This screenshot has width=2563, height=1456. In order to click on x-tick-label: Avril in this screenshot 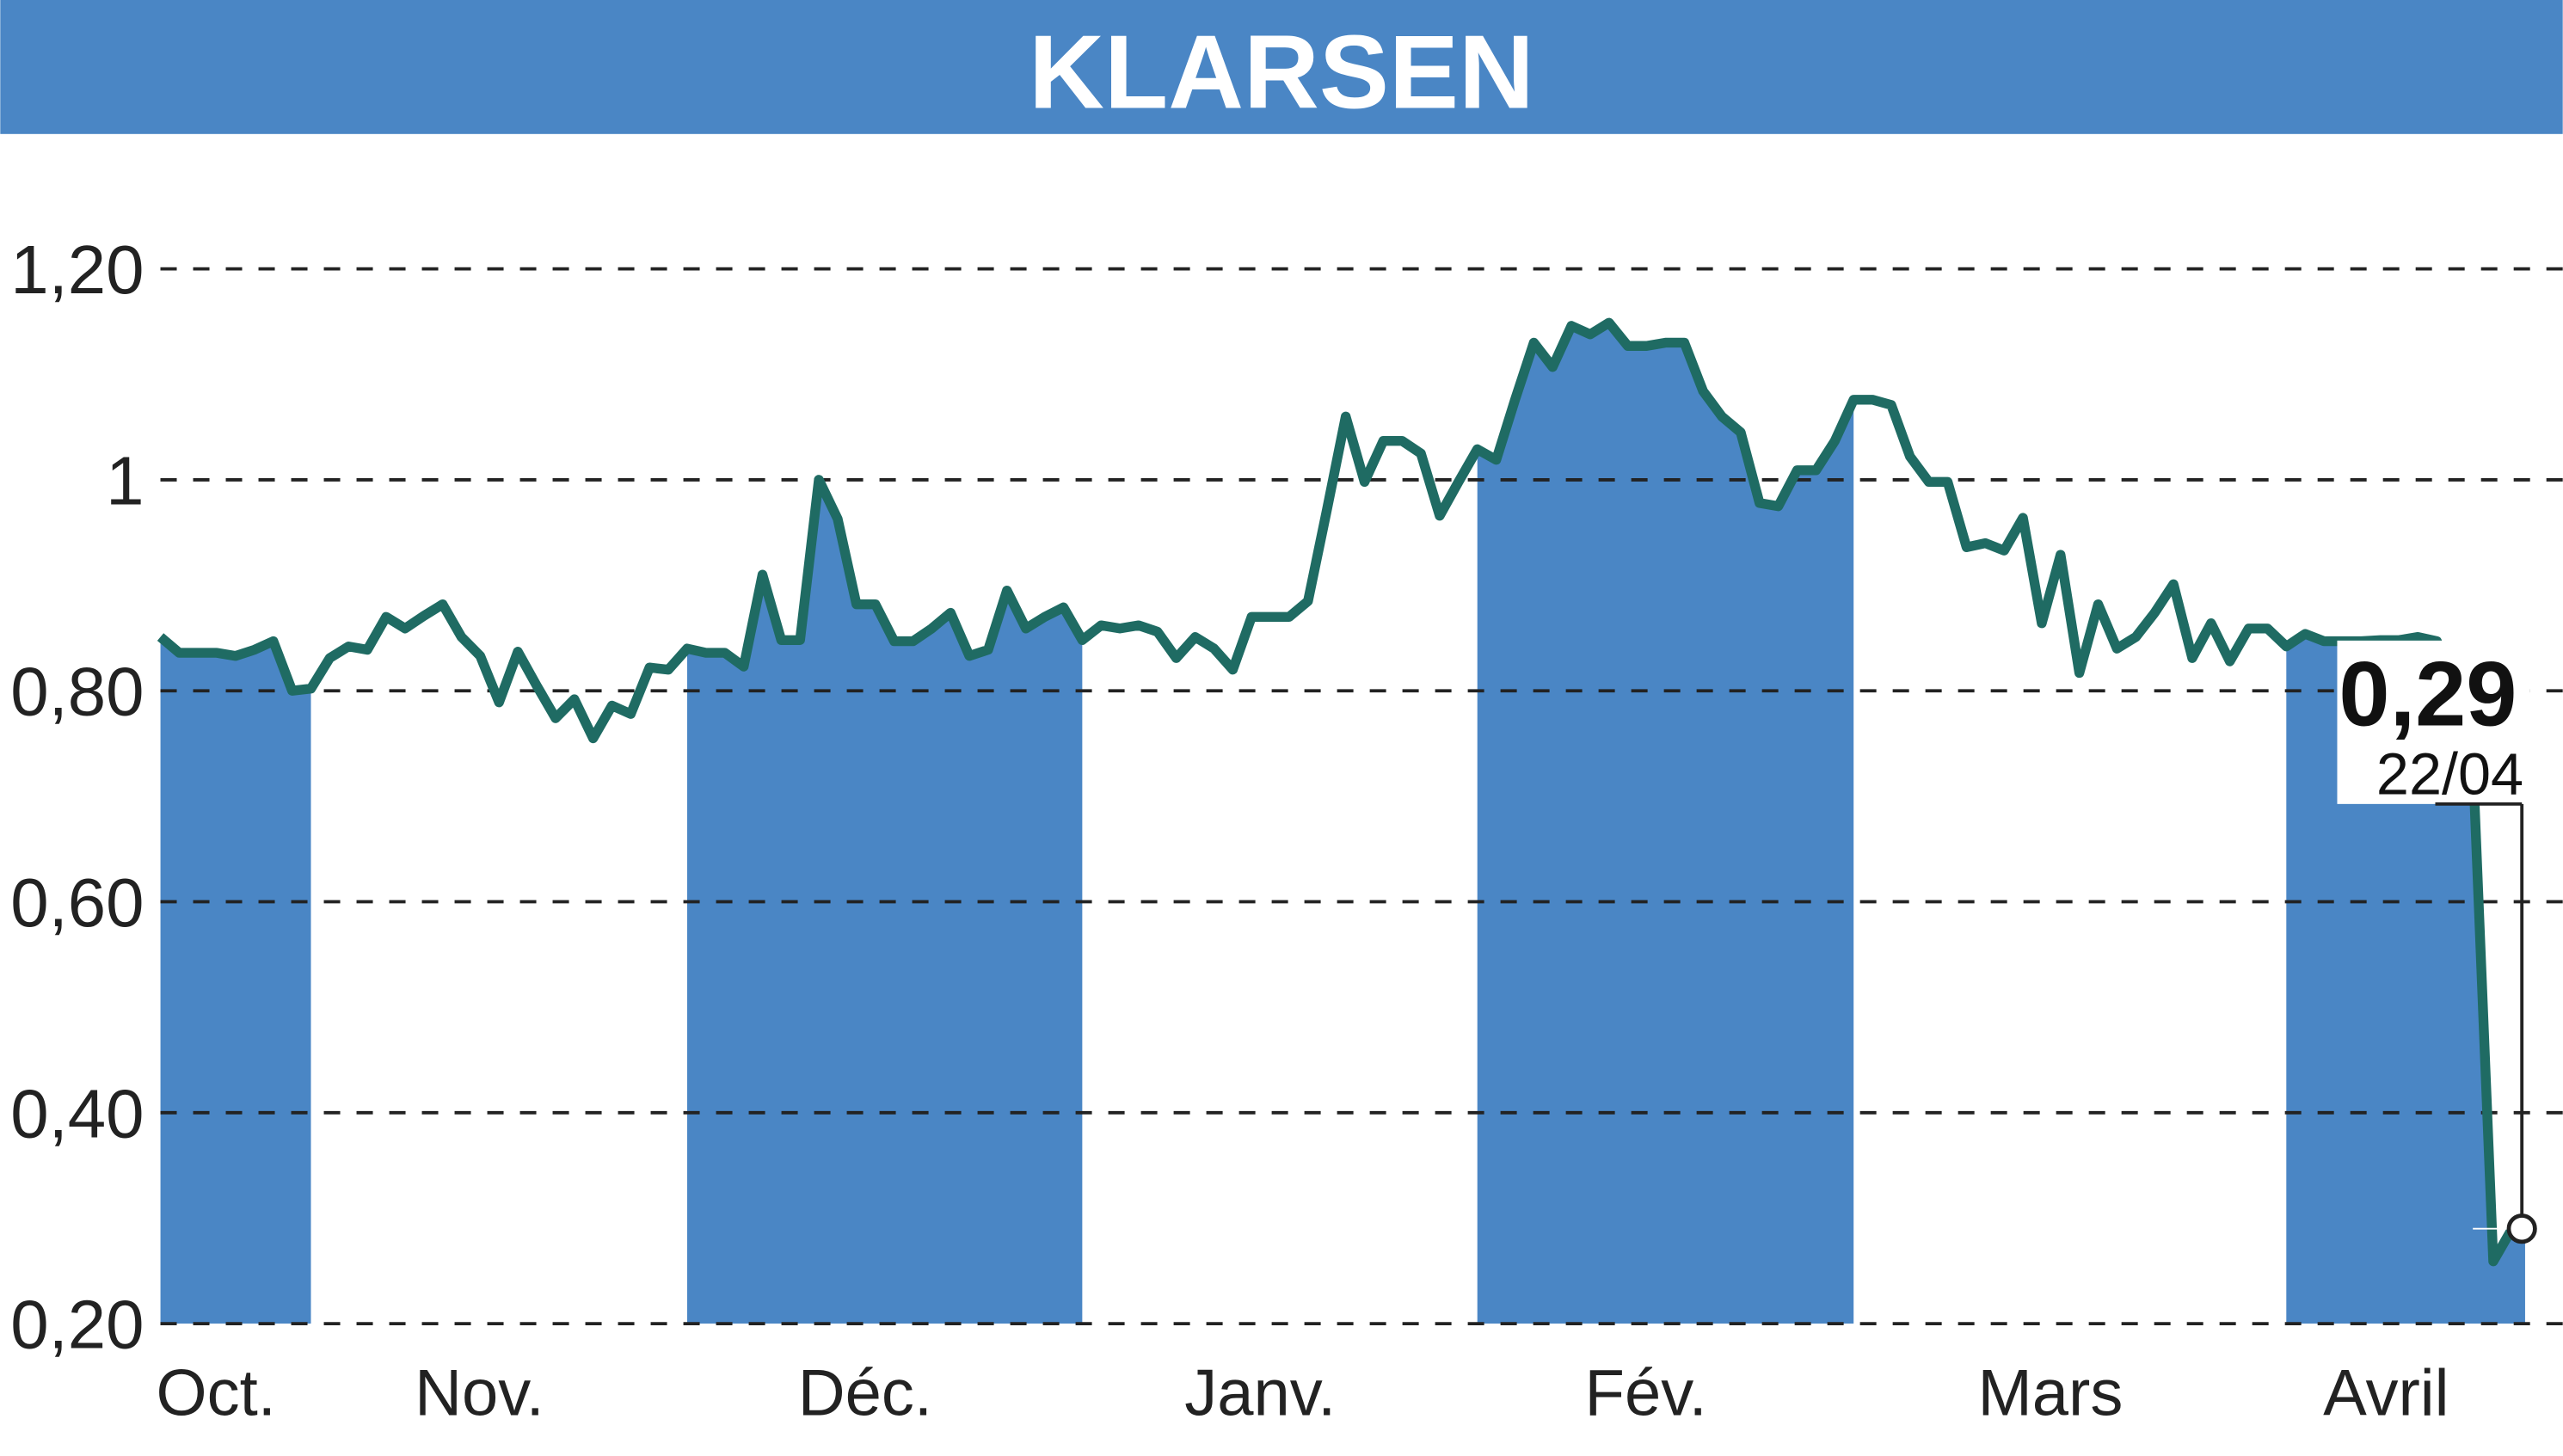, I will do `click(2386, 1393)`.